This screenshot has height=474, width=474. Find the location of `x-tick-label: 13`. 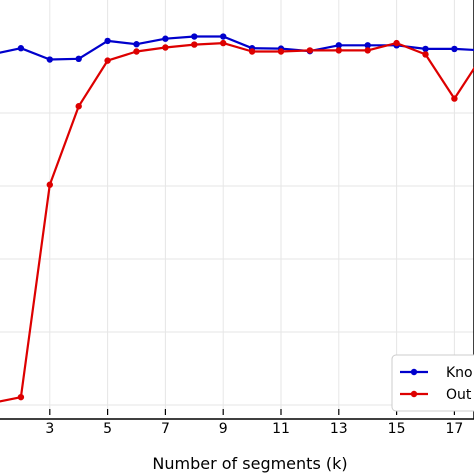

x-tick-label: 13 is located at coordinates (339, 429).